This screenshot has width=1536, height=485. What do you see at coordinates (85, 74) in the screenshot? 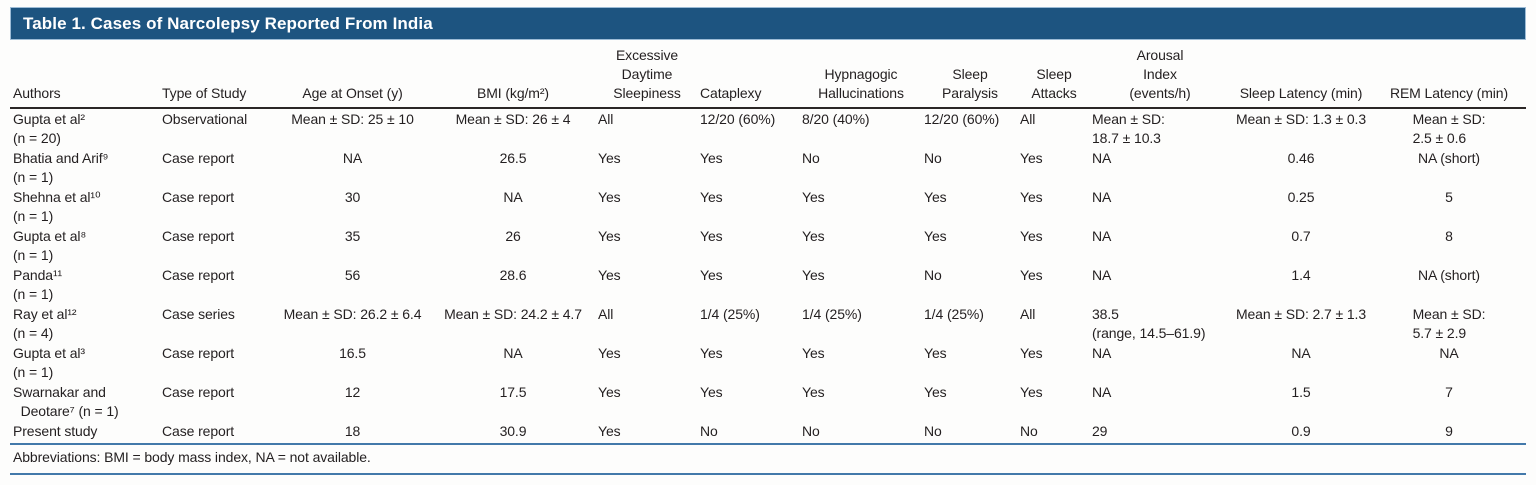
I see `column-header: Authors` at bounding box center [85, 74].